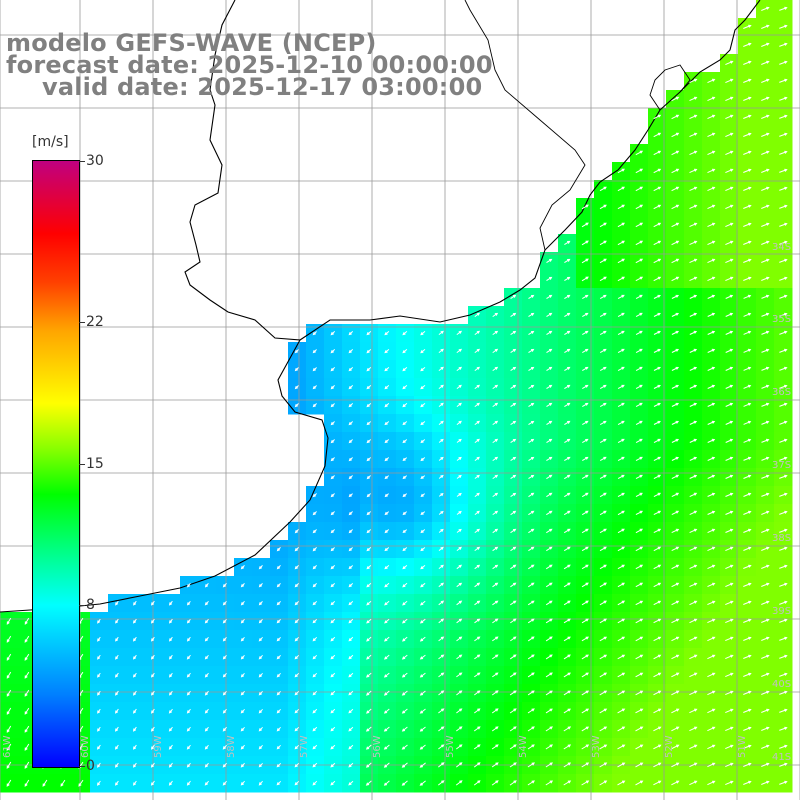  What do you see at coordinates (781, 757) in the screenshot?
I see `latitude-label: 41S` at bounding box center [781, 757].